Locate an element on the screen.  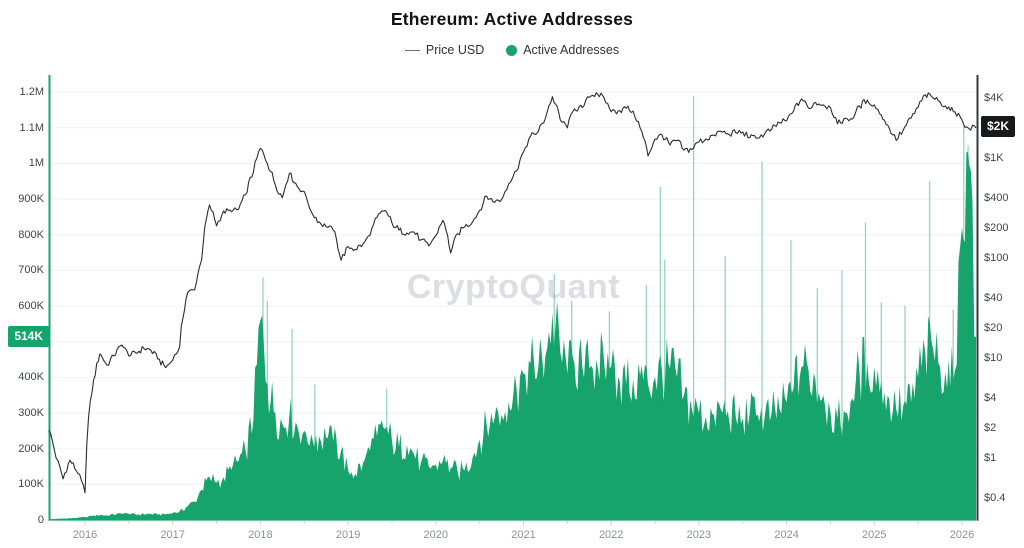
legend-item-active-addresses: Active Addresses is located at coordinates (562, 50).